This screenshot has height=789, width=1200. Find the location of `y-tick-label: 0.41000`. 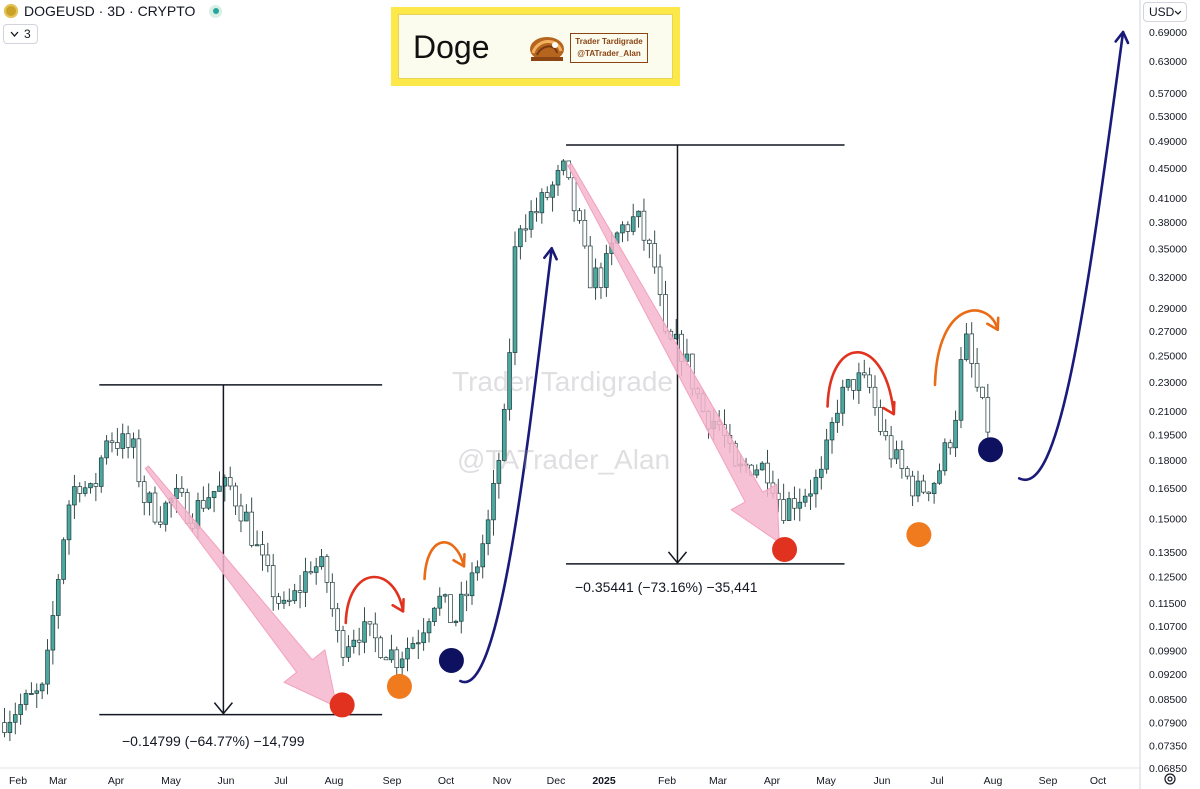

y-tick-label: 0.41000 is located at coordinates (1168, 199).